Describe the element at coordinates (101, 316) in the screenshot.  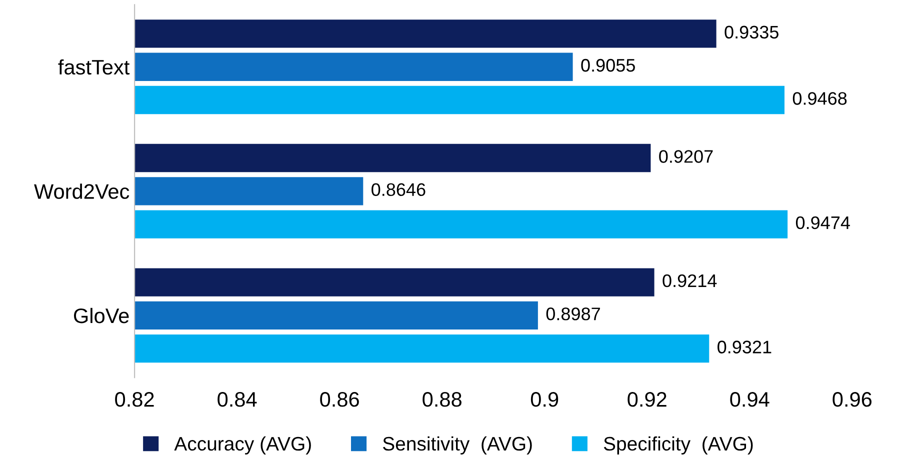
I see `y-tick-label: GloVe` at that location.